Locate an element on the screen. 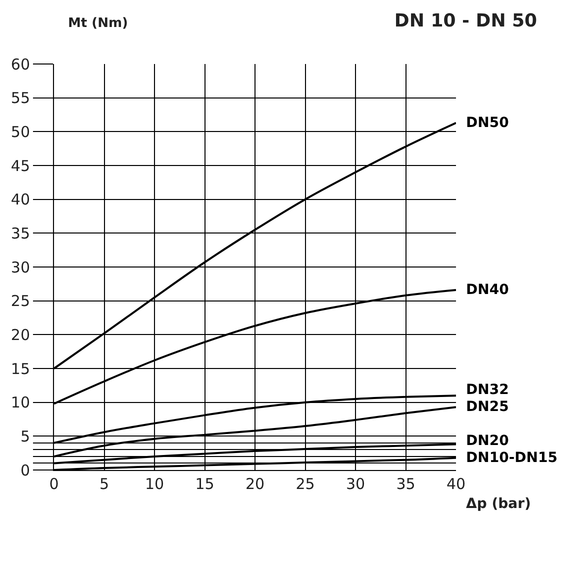 This screenshot has width=568, height=581. y-tick-label: 60 is located at coordinates (20, 64).